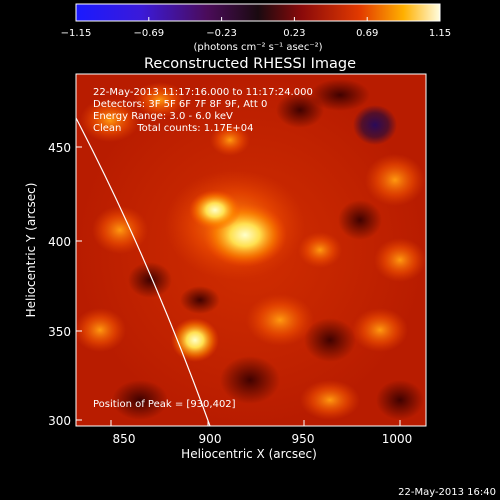 The image size is (500, 500). Describe the element at coordinates (258, 19) in the screenshot. I see `colorbar-tick-marks` at that location.